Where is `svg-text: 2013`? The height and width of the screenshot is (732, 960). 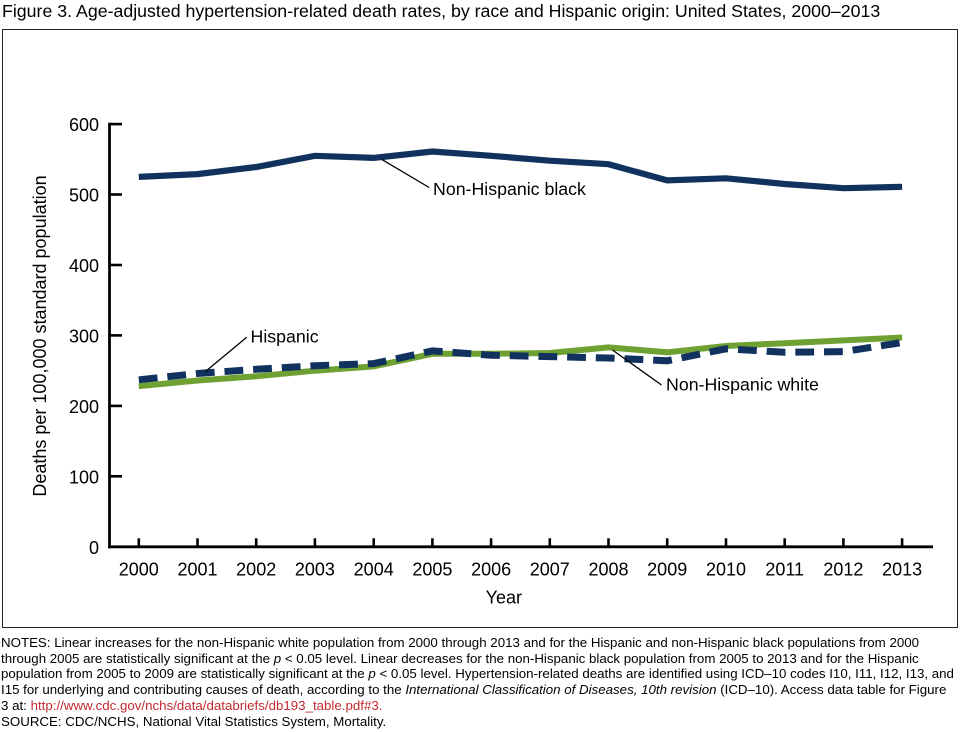
svg-text: 2013 is located at coordinates (902, 570).